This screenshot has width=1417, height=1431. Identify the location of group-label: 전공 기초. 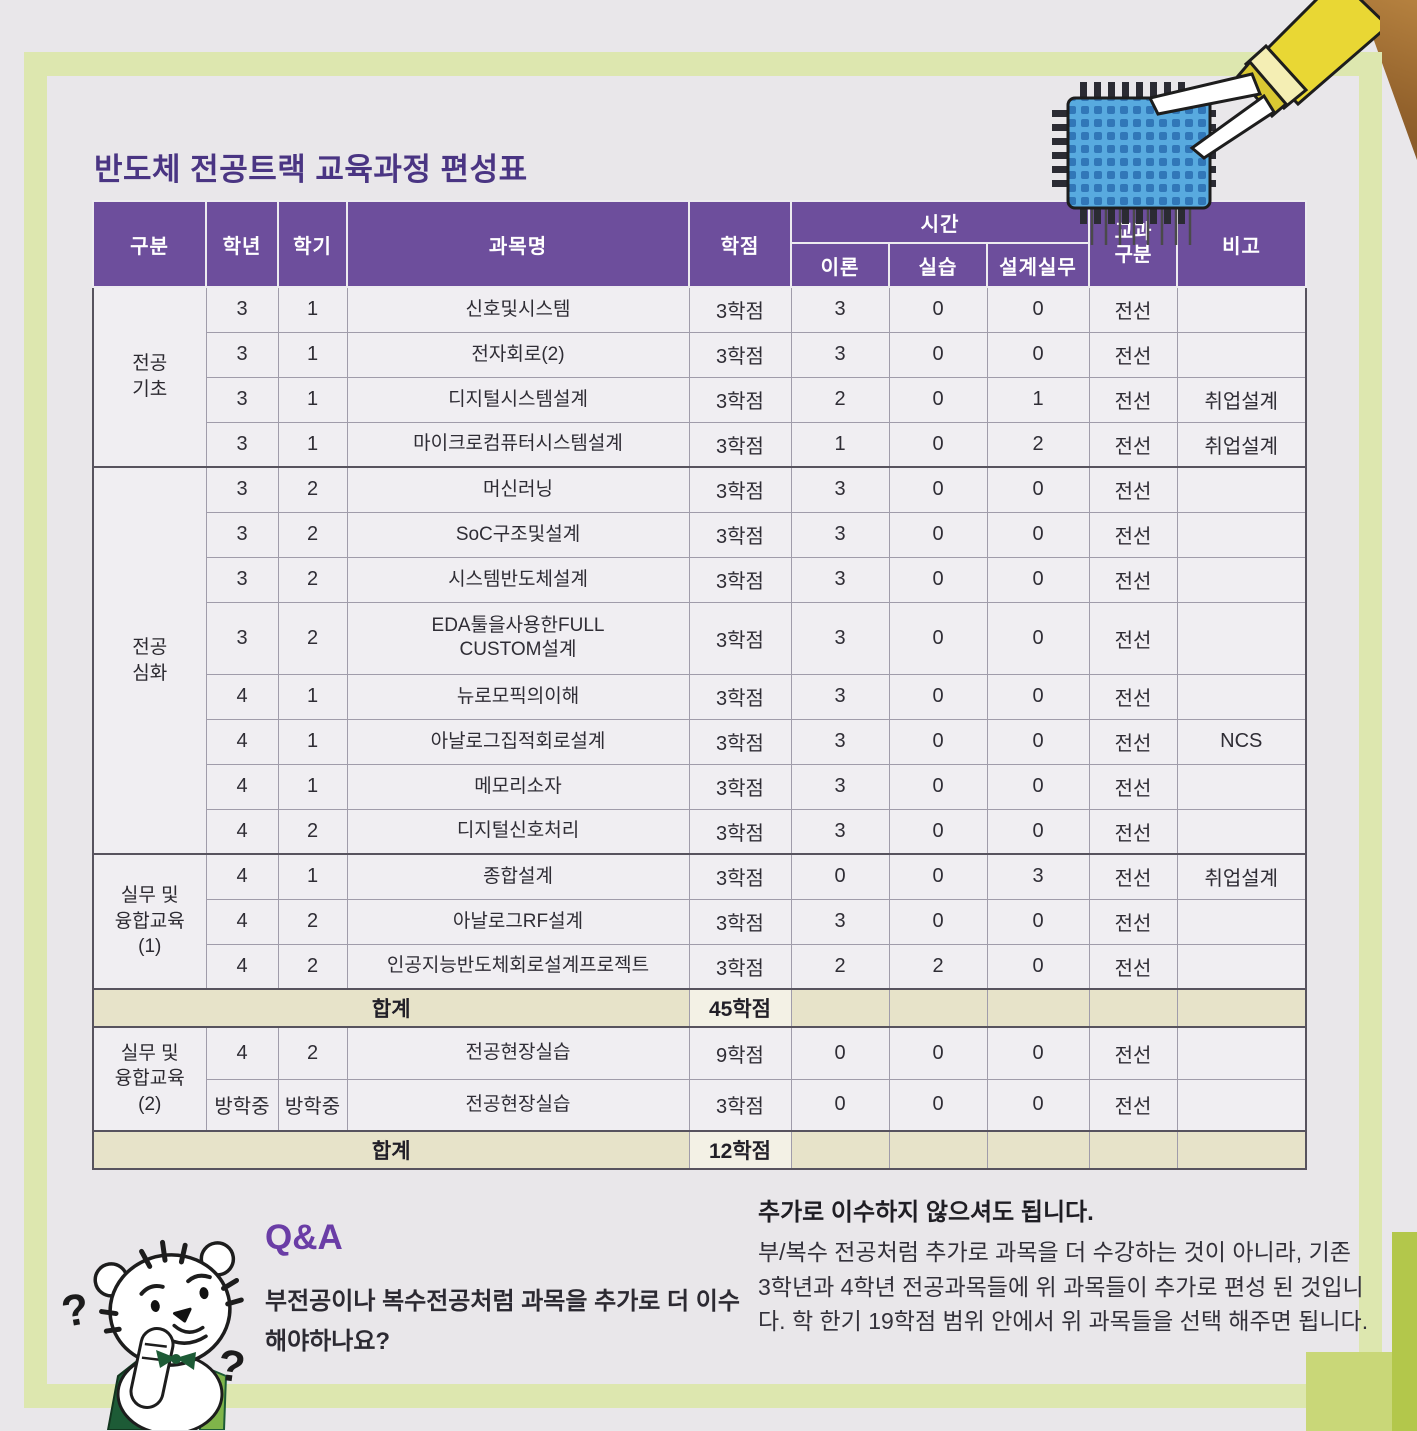
(149, 377).